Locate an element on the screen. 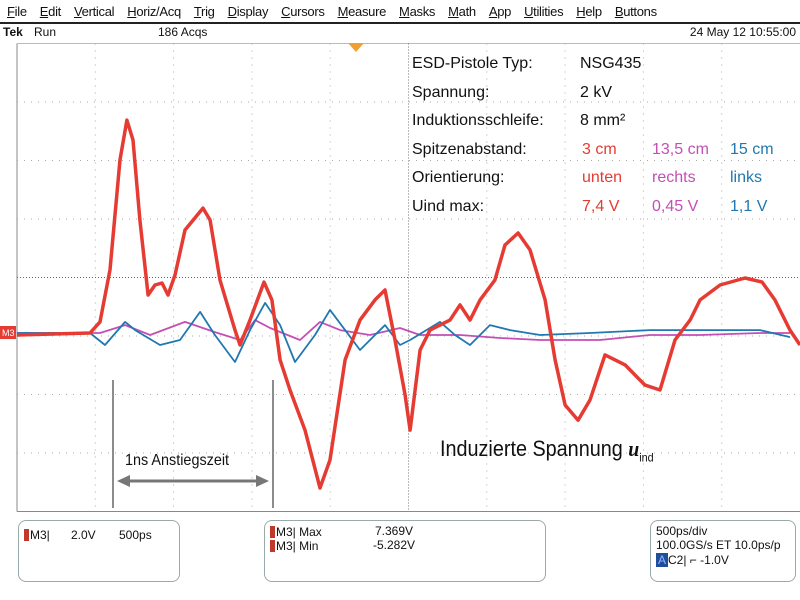  acquisition-count: 186 Acqs is located at coordinates (183, 32).